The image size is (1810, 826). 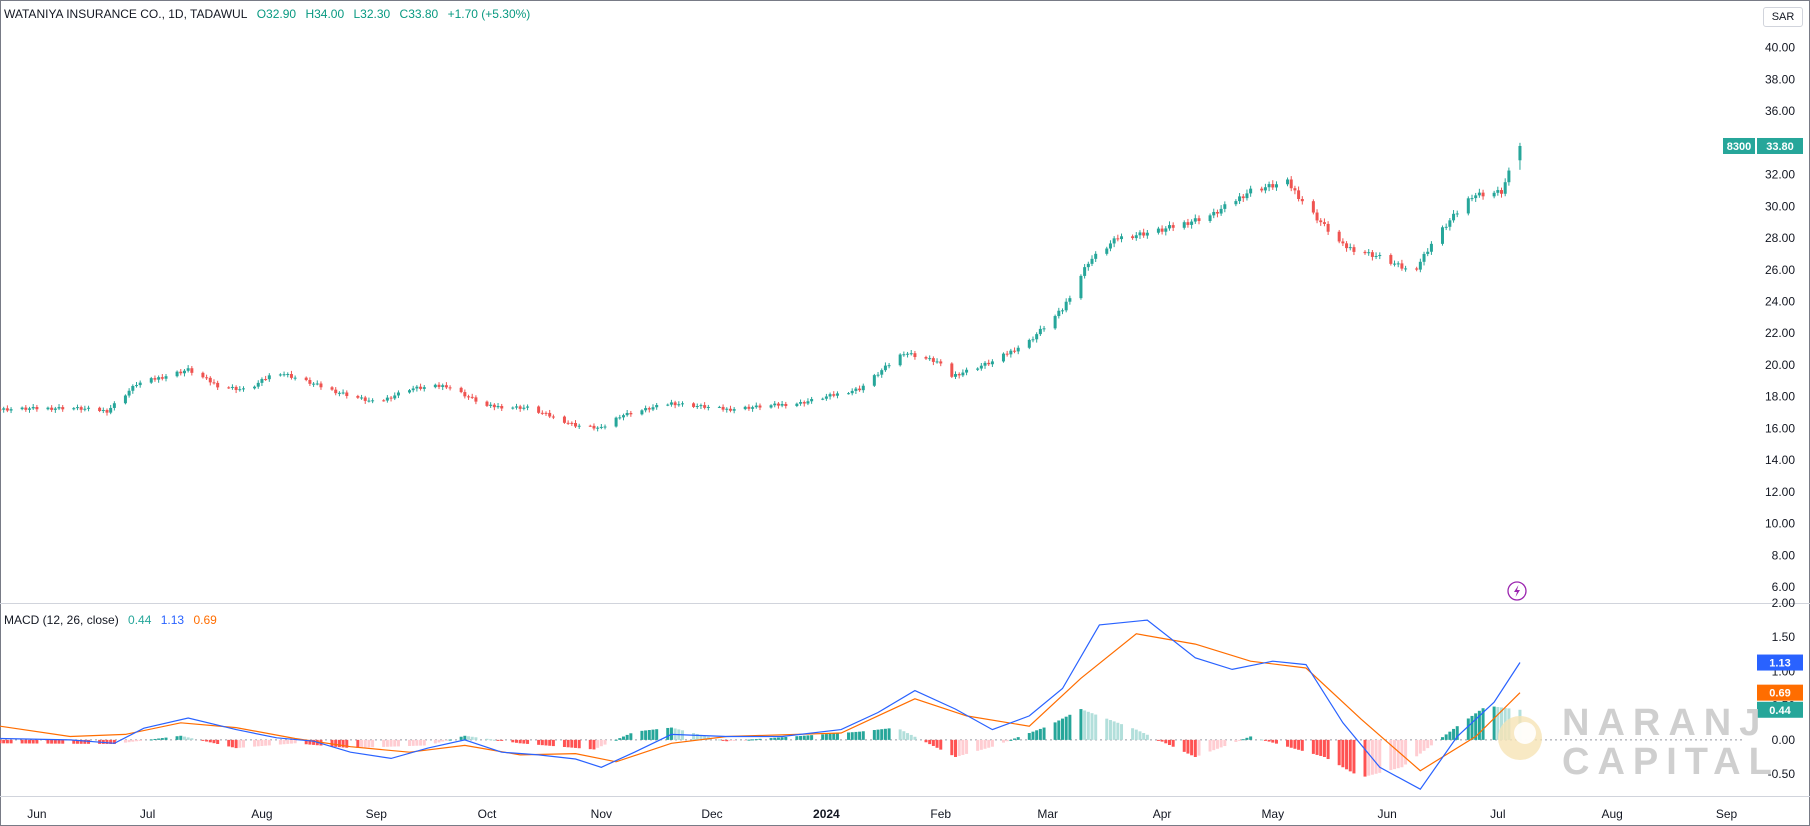 What do you see at coordinates (1520, 738) in the screenshot?
I see `naranj-logo-icon` at bounding box center [1520, 738].